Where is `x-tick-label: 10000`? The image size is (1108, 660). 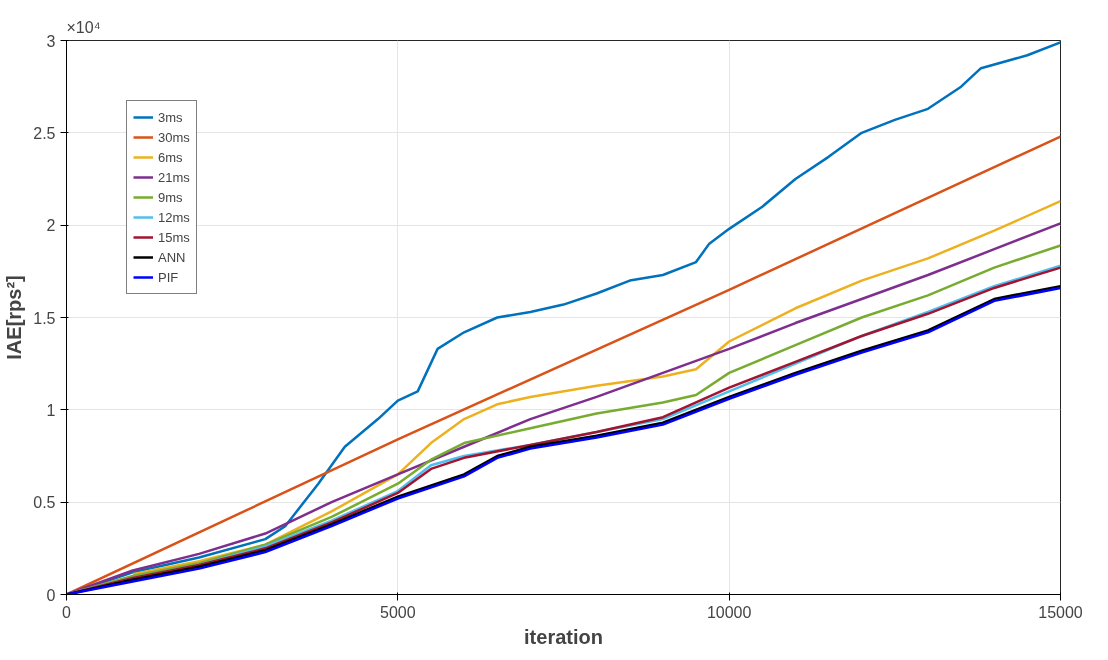 x-tick-label: 10000 is located at coordinates (729, 612).